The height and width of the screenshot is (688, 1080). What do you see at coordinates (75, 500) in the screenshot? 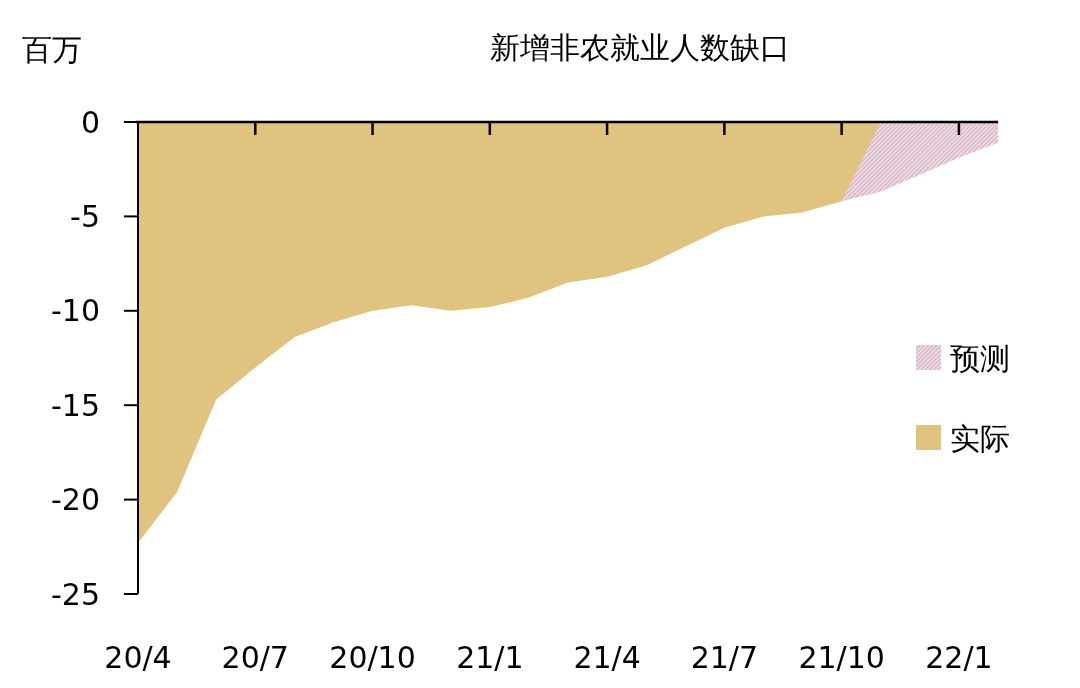
I see `y-tick-label: -20` at bounding box center [75, 500].